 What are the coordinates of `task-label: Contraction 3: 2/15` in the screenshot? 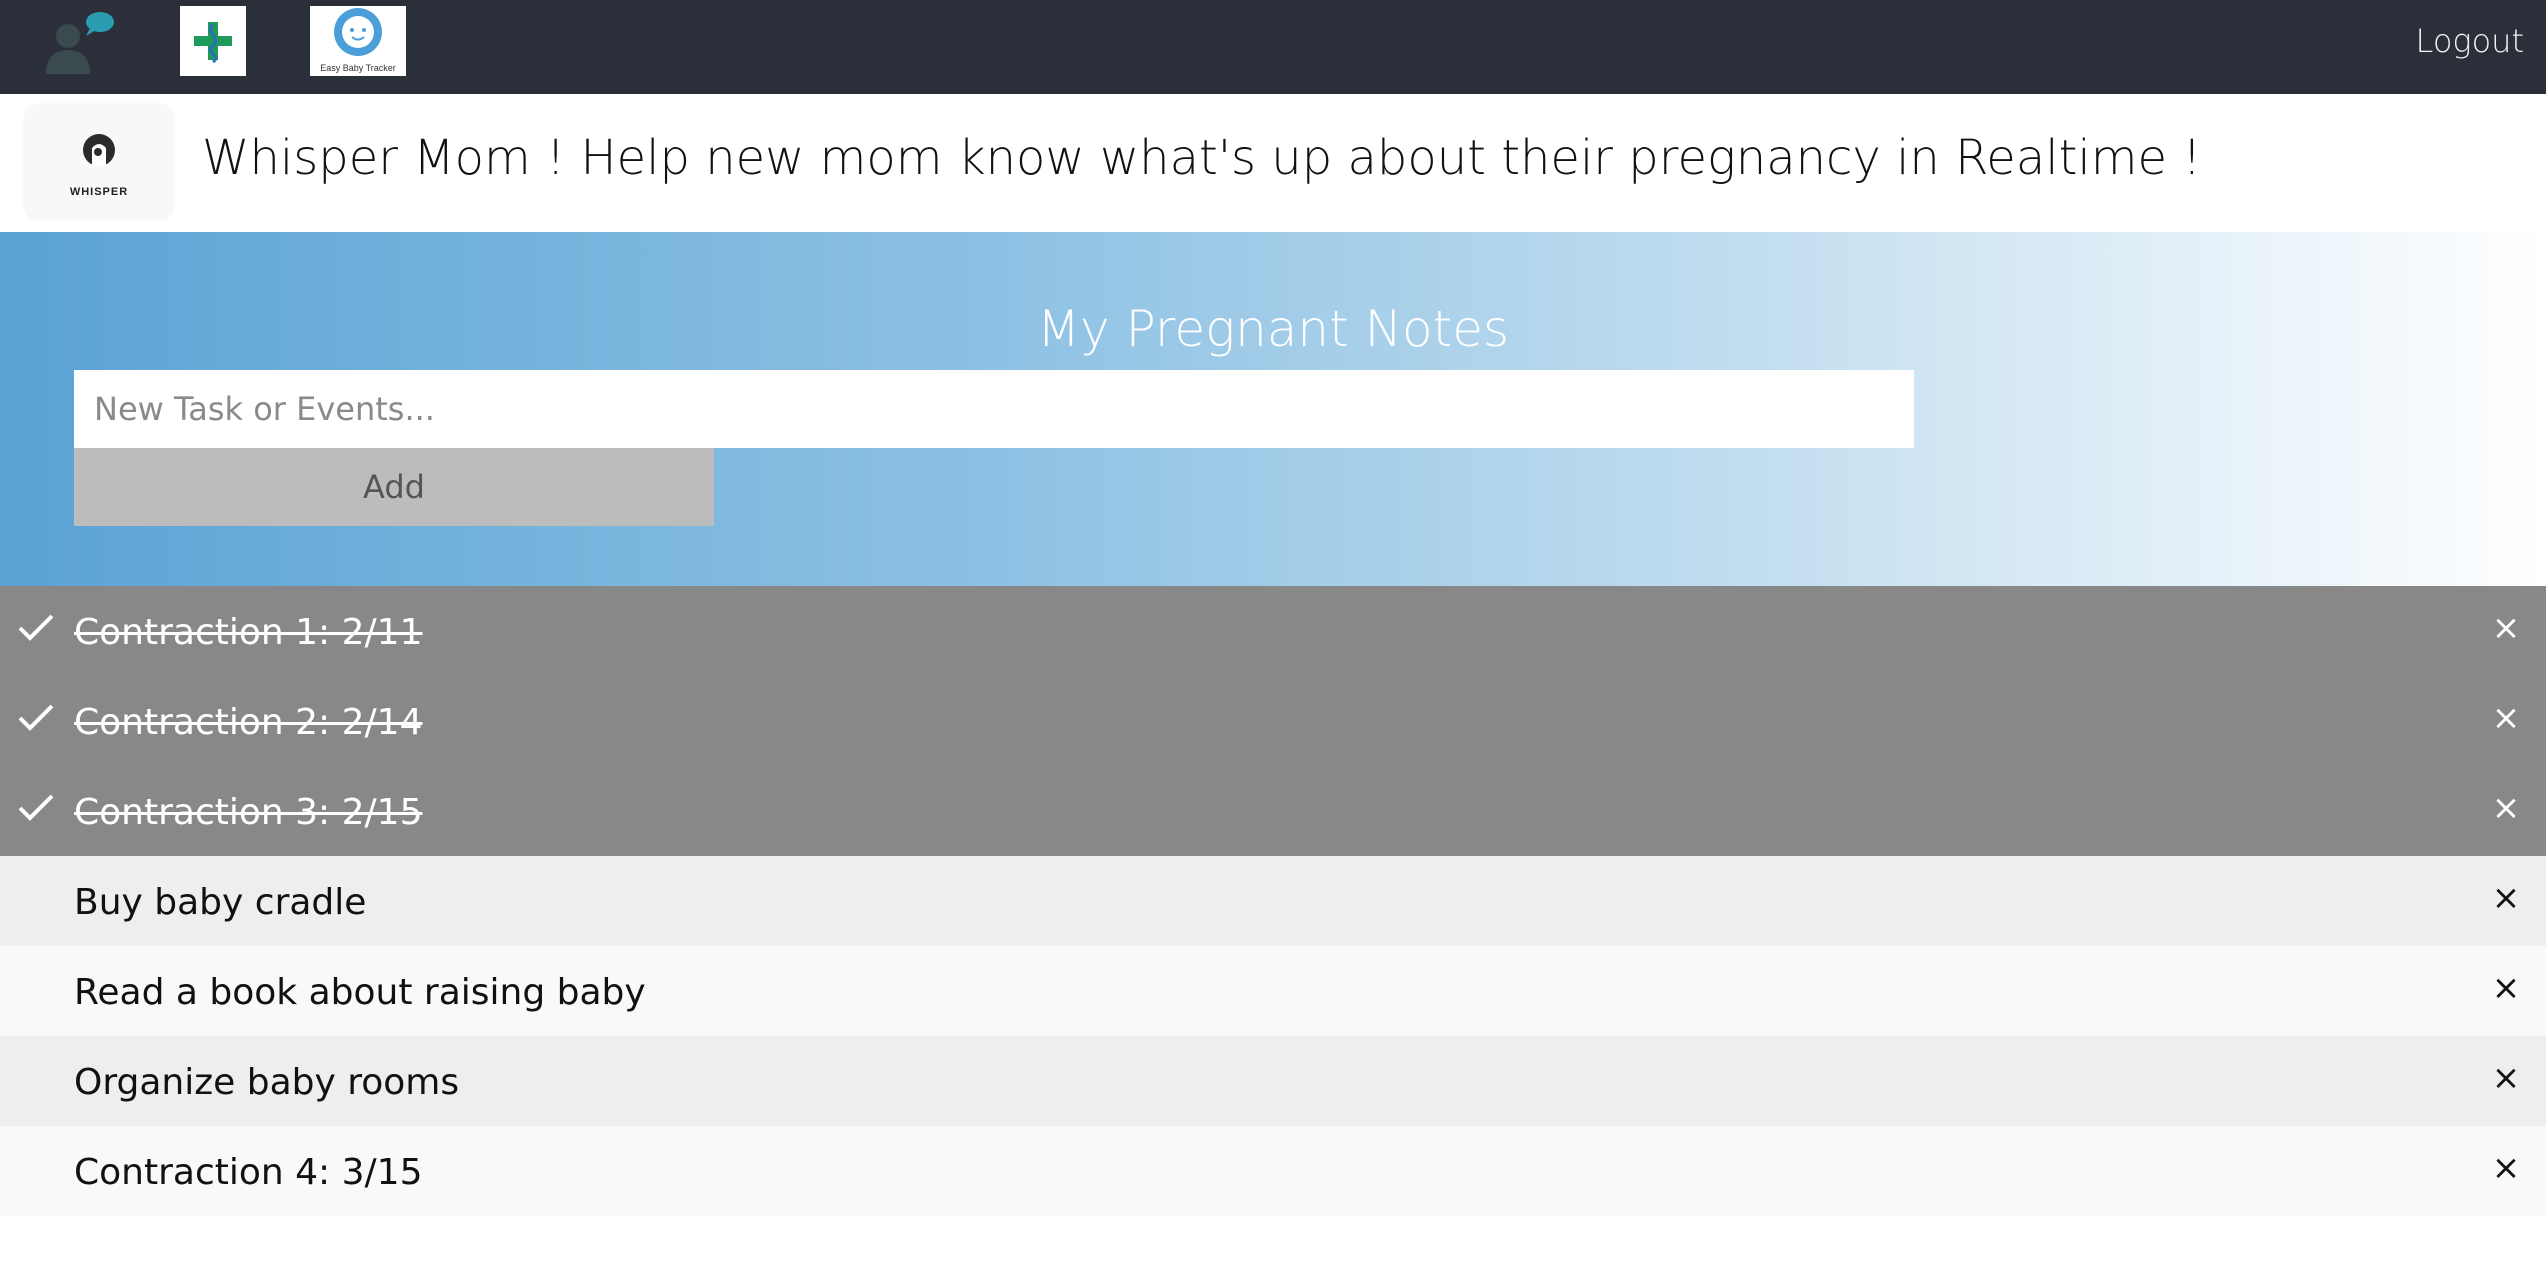 It's located at (248, 812).